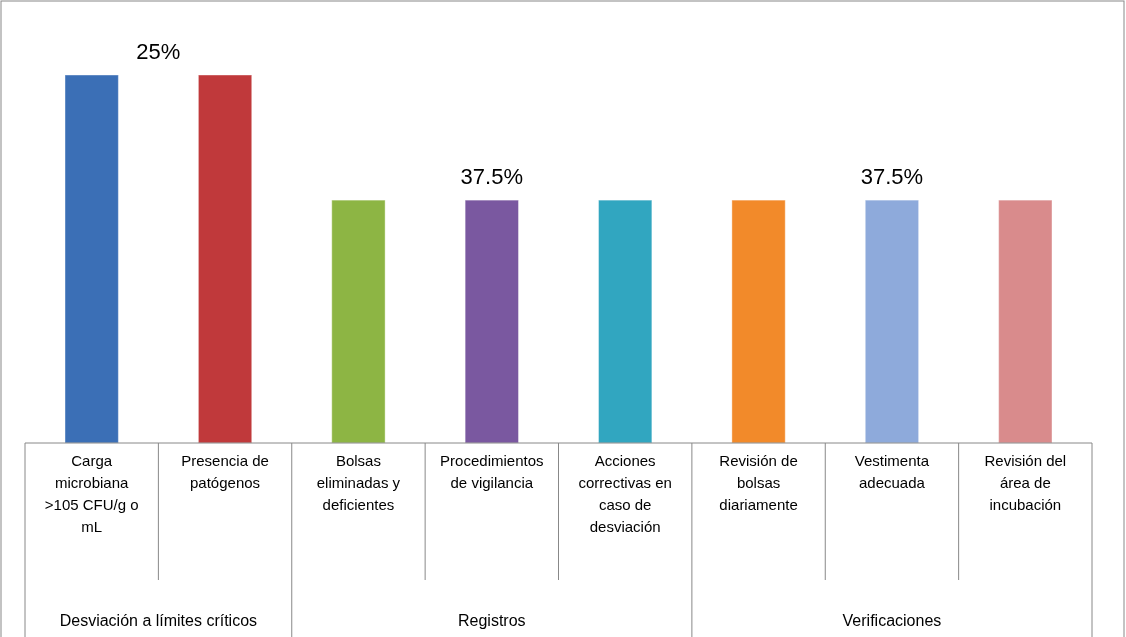  What do you see at coordinates (158, 51) in the screenshot?
I see `text: 25%` at bounding box center [158, 51].